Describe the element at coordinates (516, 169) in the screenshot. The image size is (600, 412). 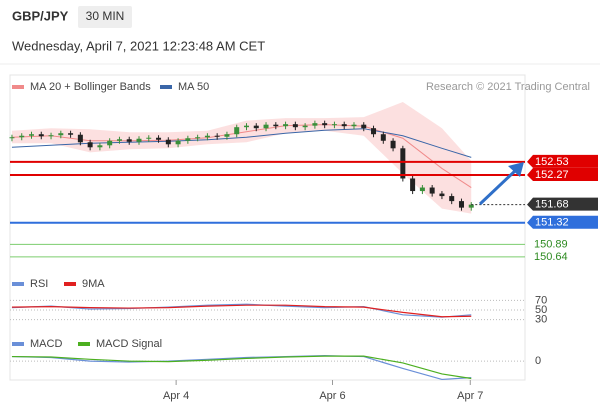
I see `arrow-head` at that location.